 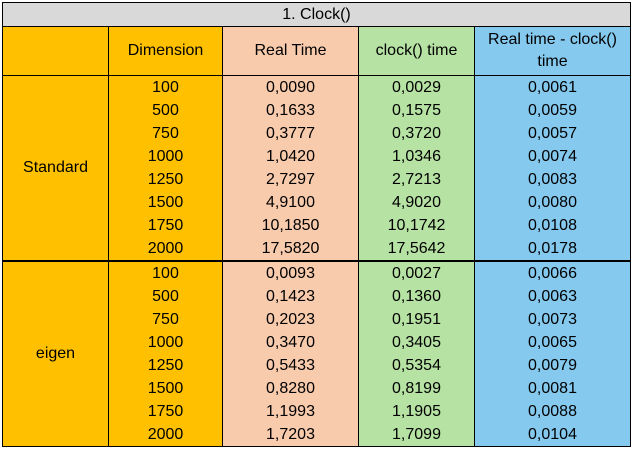 I want to click on real-time-cell: 0,2023, so click(x=290, y=319).